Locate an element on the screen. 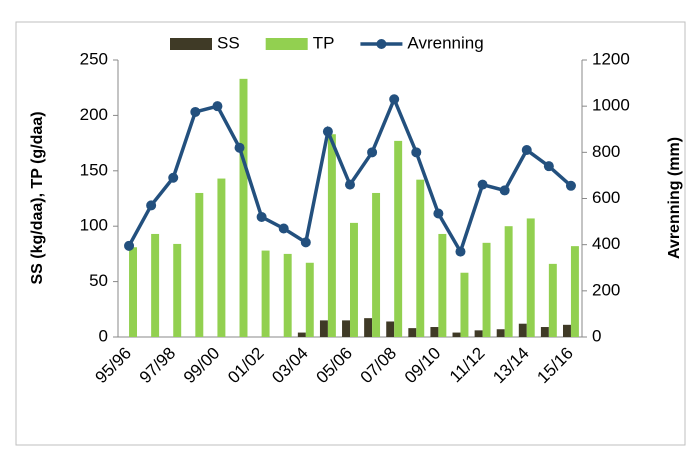  x-tick-label: 13/14 is located at coordinates (511, 366).